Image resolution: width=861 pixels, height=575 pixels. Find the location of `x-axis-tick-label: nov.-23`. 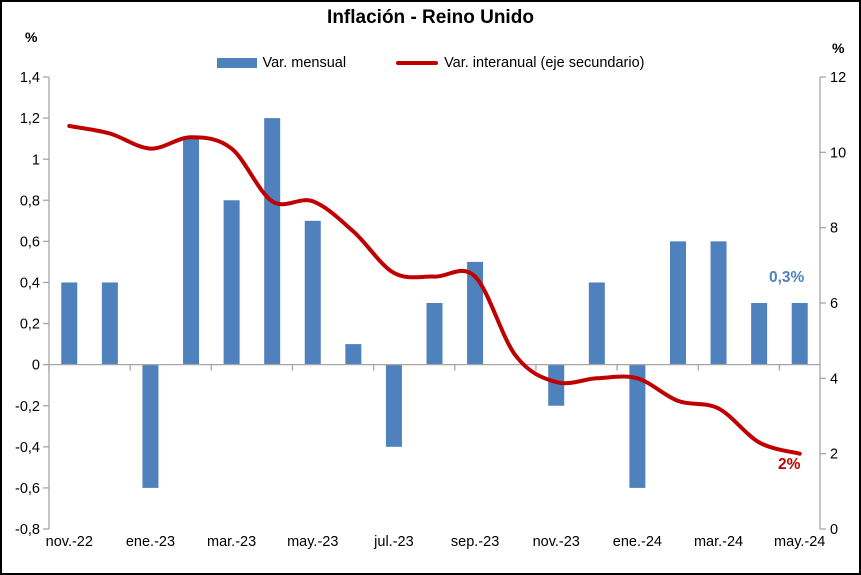

x-axis-tick-label: nov.-23 is located at coordinates (556, 542).